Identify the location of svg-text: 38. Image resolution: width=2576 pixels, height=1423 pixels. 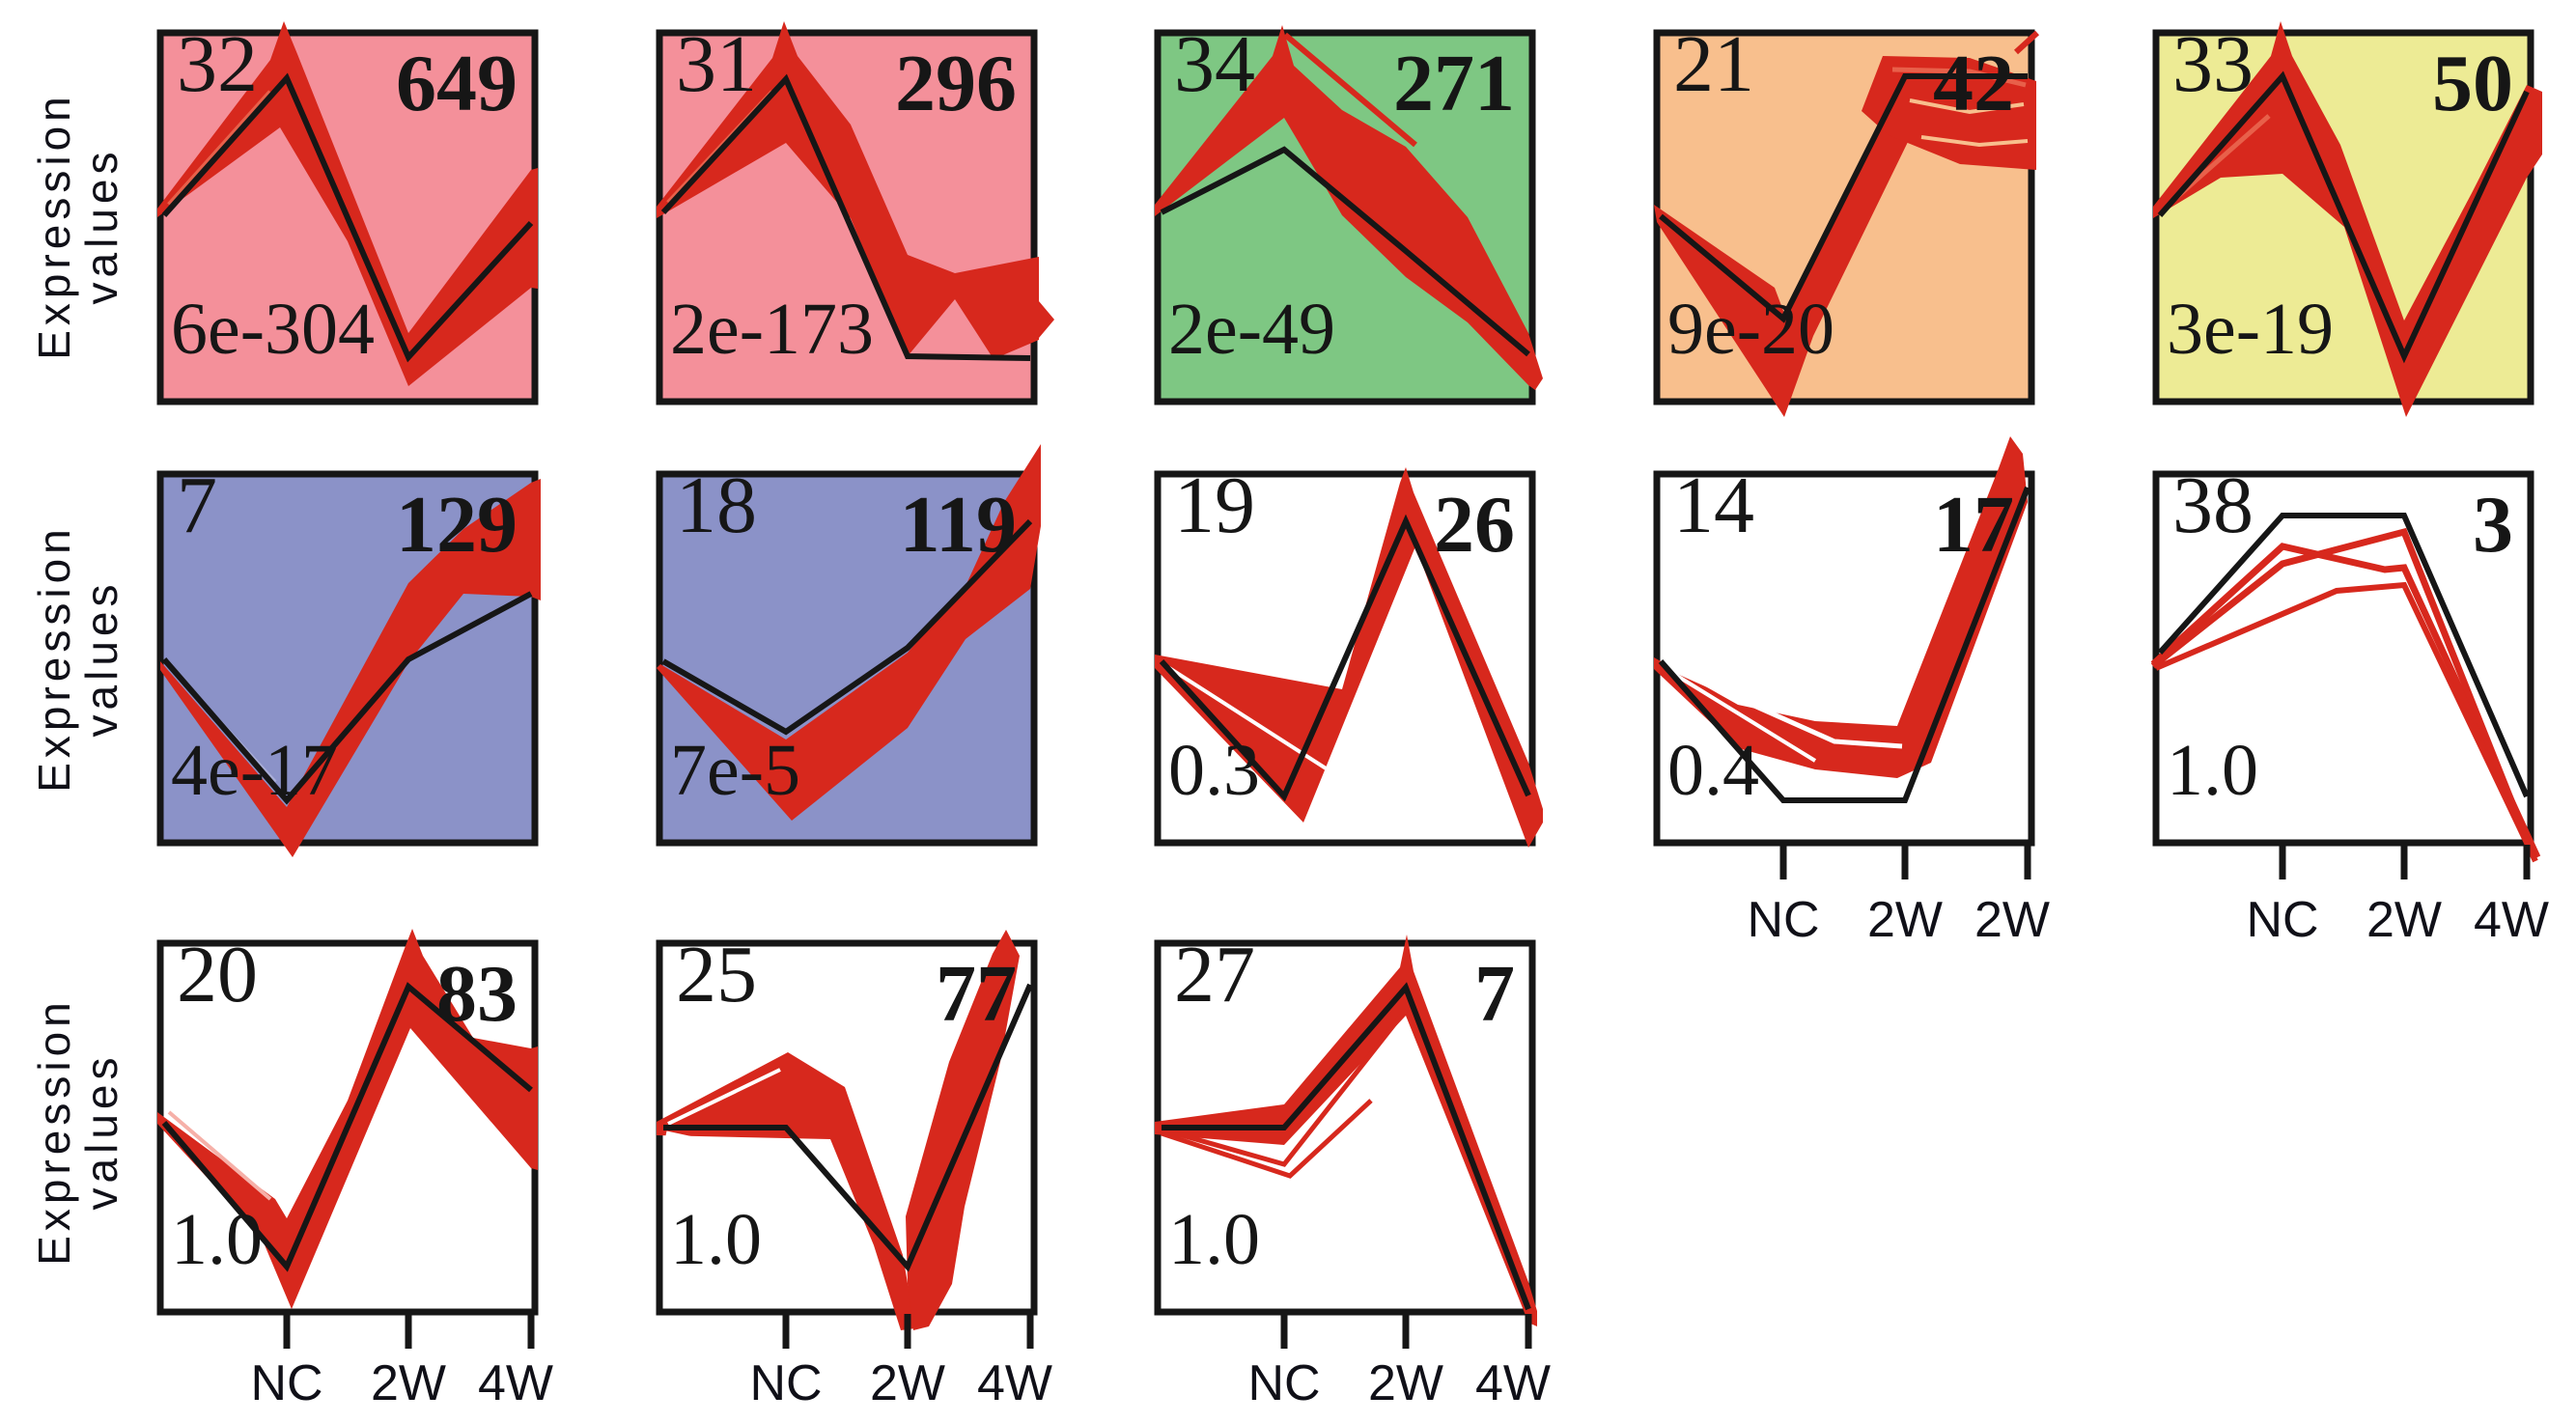
(2213, 505).